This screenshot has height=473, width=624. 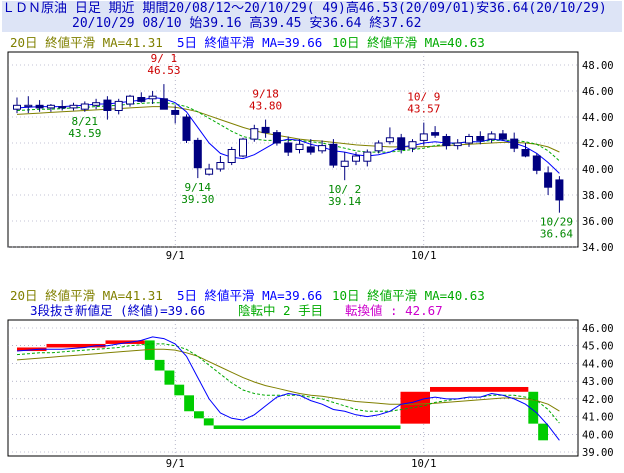 What do you see at coordinates (280, 310) in the screenshot?
I see `break-state-label: 陰転中 2 手目` at bounding box center [280, 310].